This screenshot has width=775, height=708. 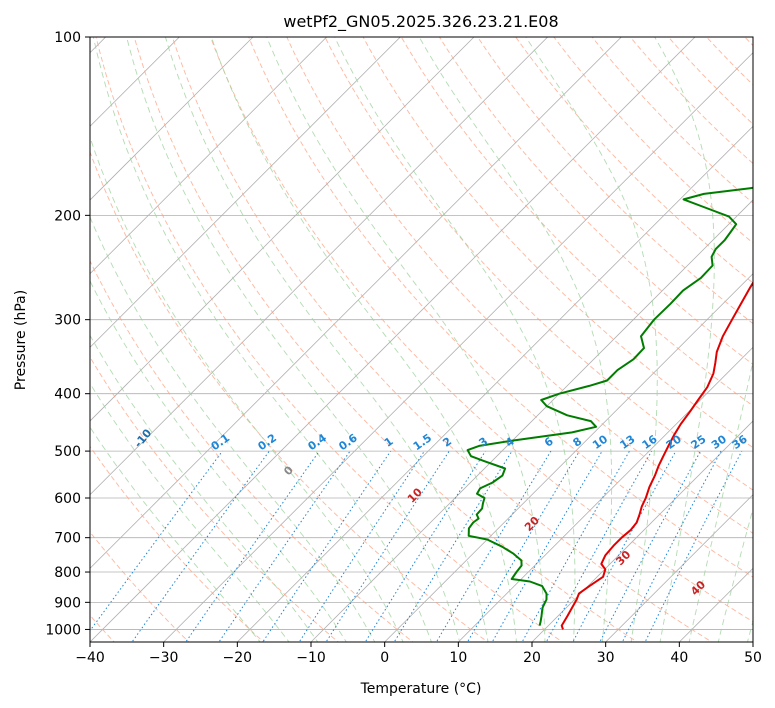 I want to click on y-tick-label: 300, so click(x=67, y=321).